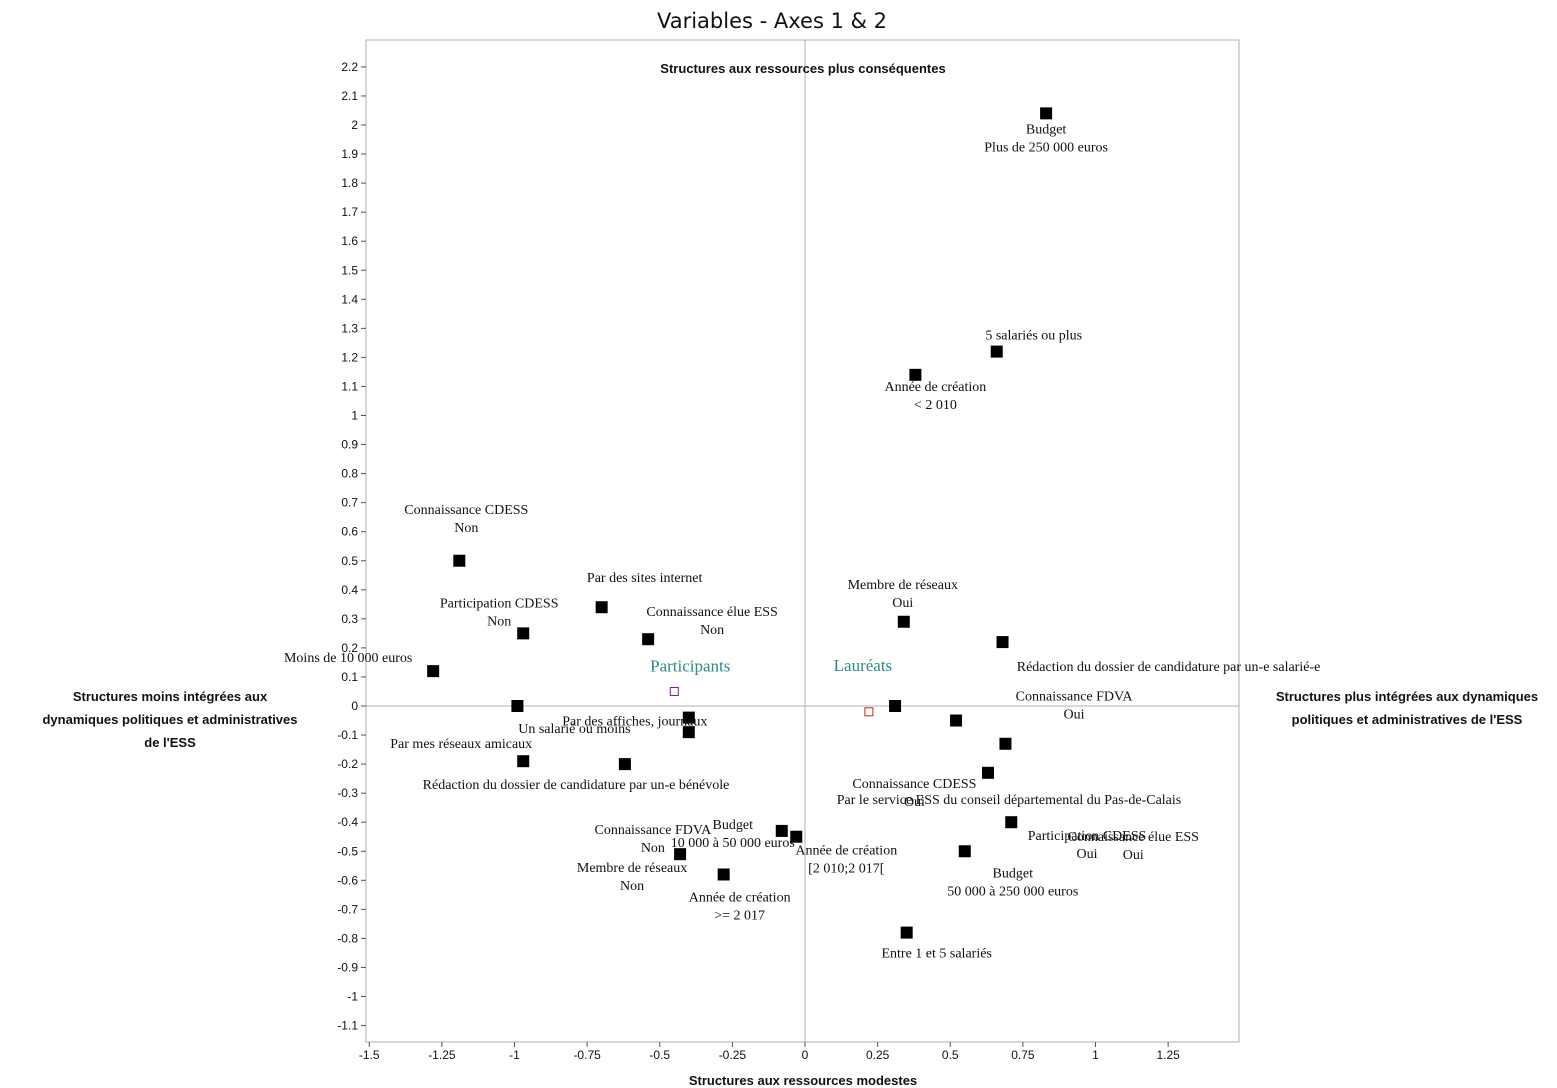 Image resolution: width=1557 pixels, height=1088 pixels. Describe the element at coordinates (1407, 696) in the screenshot. I see `right-axis-caption-line-1: Structures plus intégrées aux dynamiques` at that location.